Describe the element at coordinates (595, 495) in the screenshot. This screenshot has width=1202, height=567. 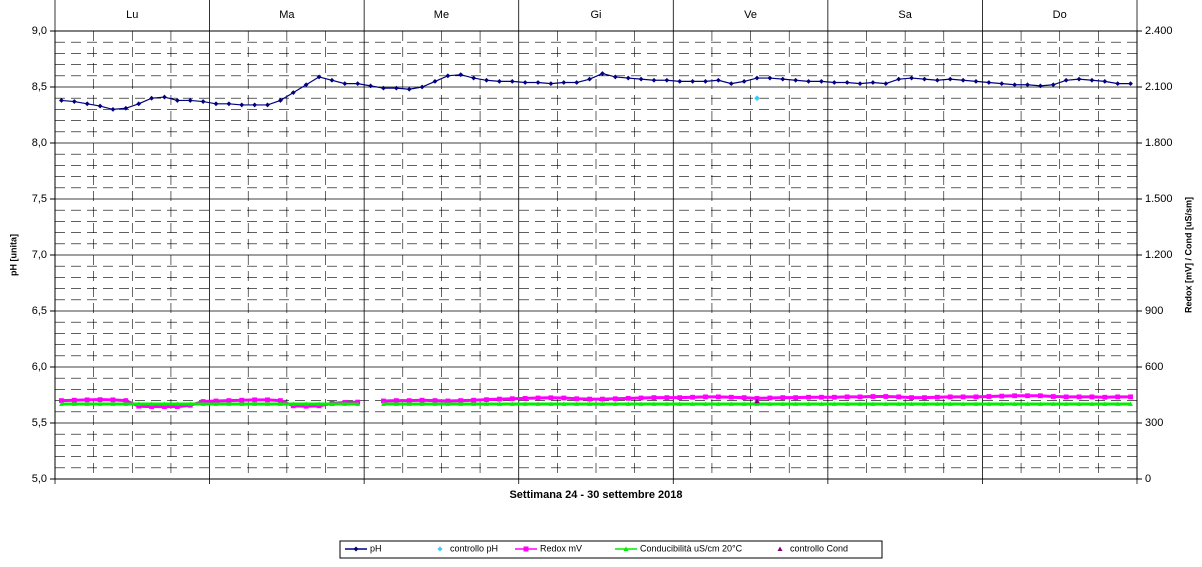
I see `chart-title: Settimana 24 - 30 settembre 2018` at that location.